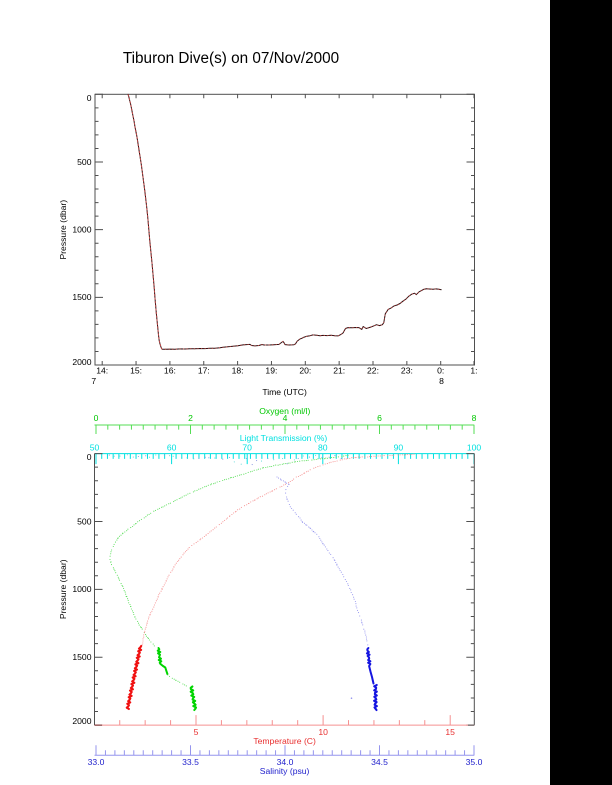 The height and width of the screenshot is (785, 612). What do you see at coordinates (440, 371) in the screenshot?
I see `svg-text: 0:` at bounding box center [440, 371].